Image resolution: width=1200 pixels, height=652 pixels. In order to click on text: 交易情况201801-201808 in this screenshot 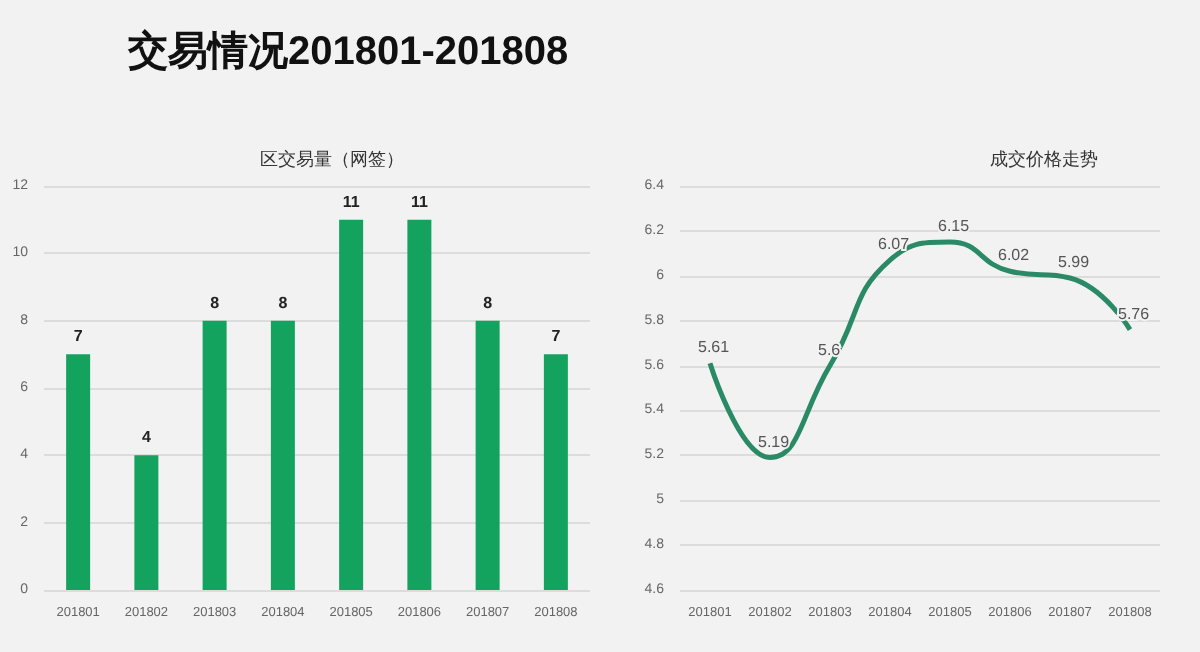, I will do `click(347, 51)`.